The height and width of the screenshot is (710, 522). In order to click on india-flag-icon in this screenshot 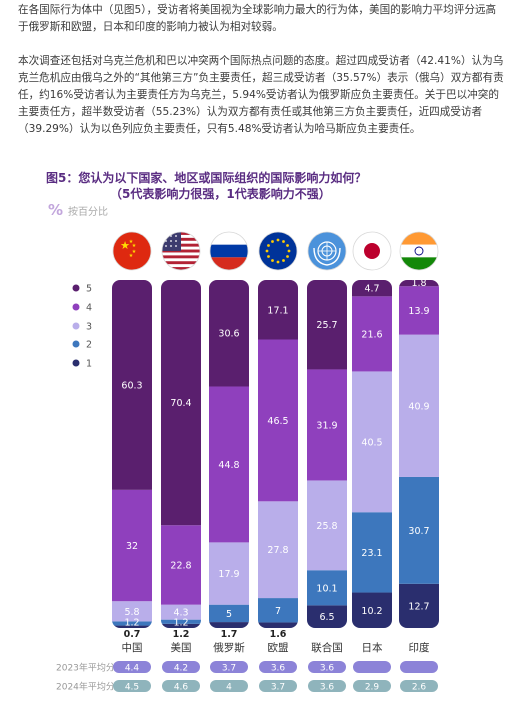, I will do `click(419, 251)`.